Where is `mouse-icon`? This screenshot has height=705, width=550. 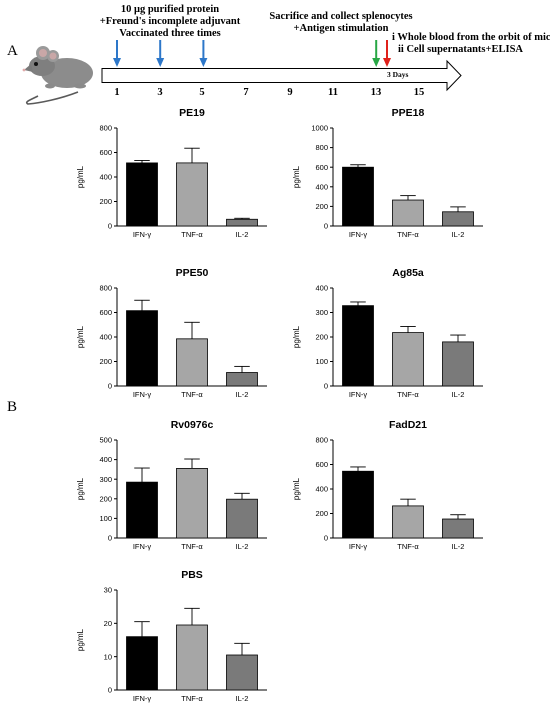 mouse-icon is located at coordinates (57, 75).